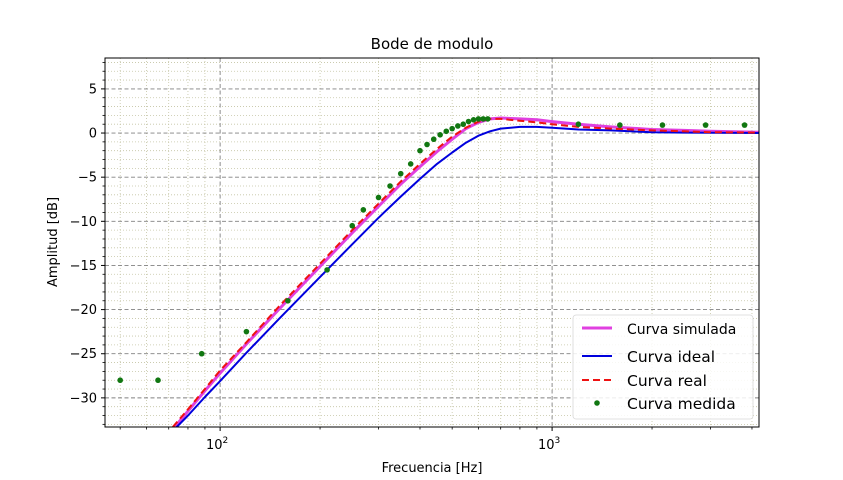  Describe the element at coordinates (83, 244) in the screenshot. I see `y-tick-labels: 5 0 −5 −10 −15 −20 −25 −30` at that location.